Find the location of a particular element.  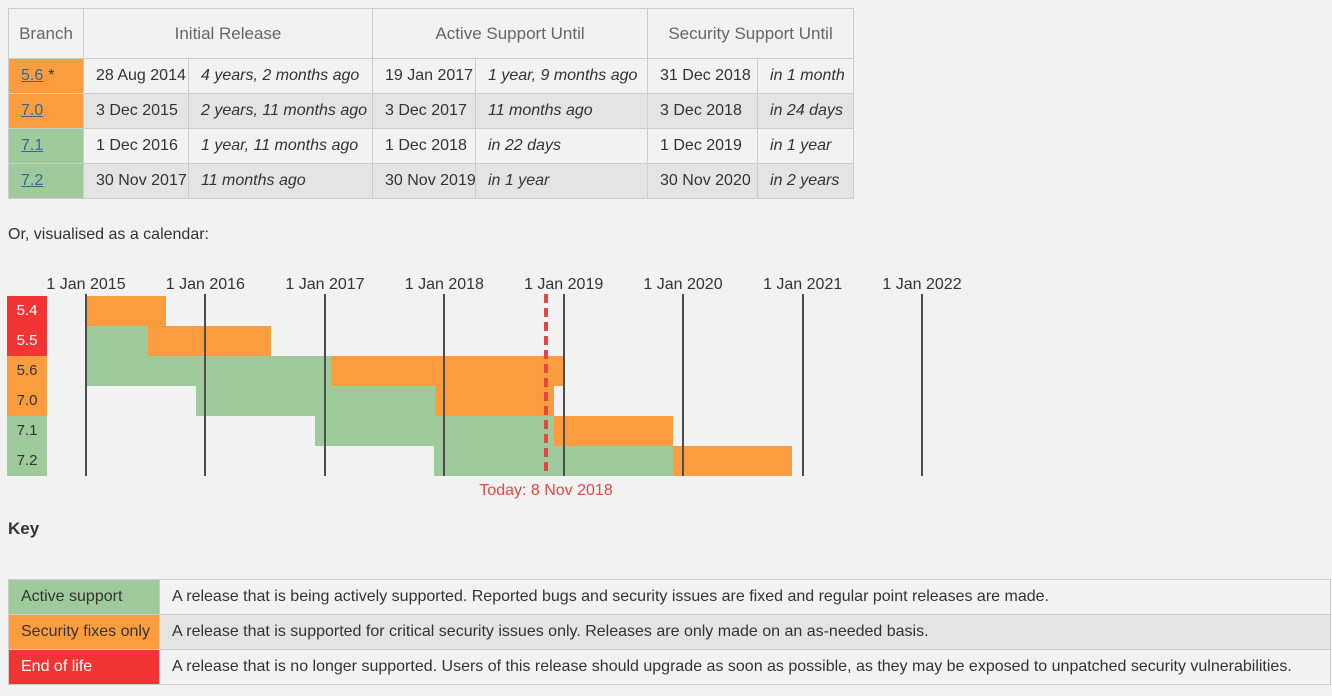

axis-tick-label: 1 Jan 2016 is located at coordinates (205, 284).